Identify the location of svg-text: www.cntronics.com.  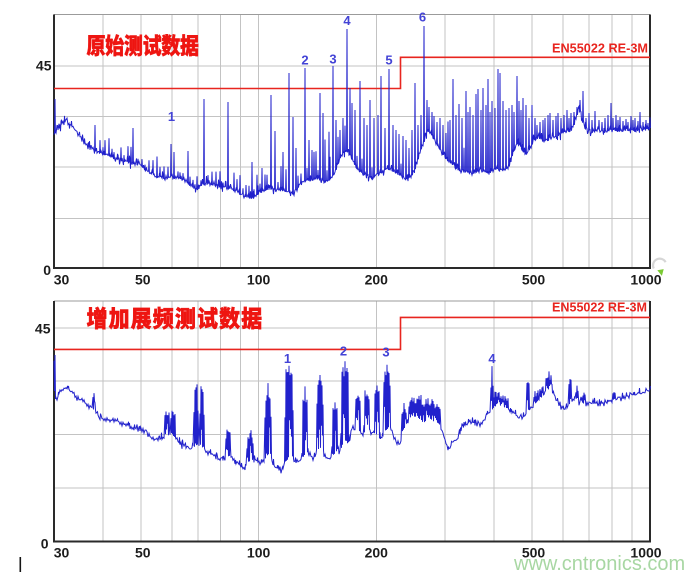
(599, 564).